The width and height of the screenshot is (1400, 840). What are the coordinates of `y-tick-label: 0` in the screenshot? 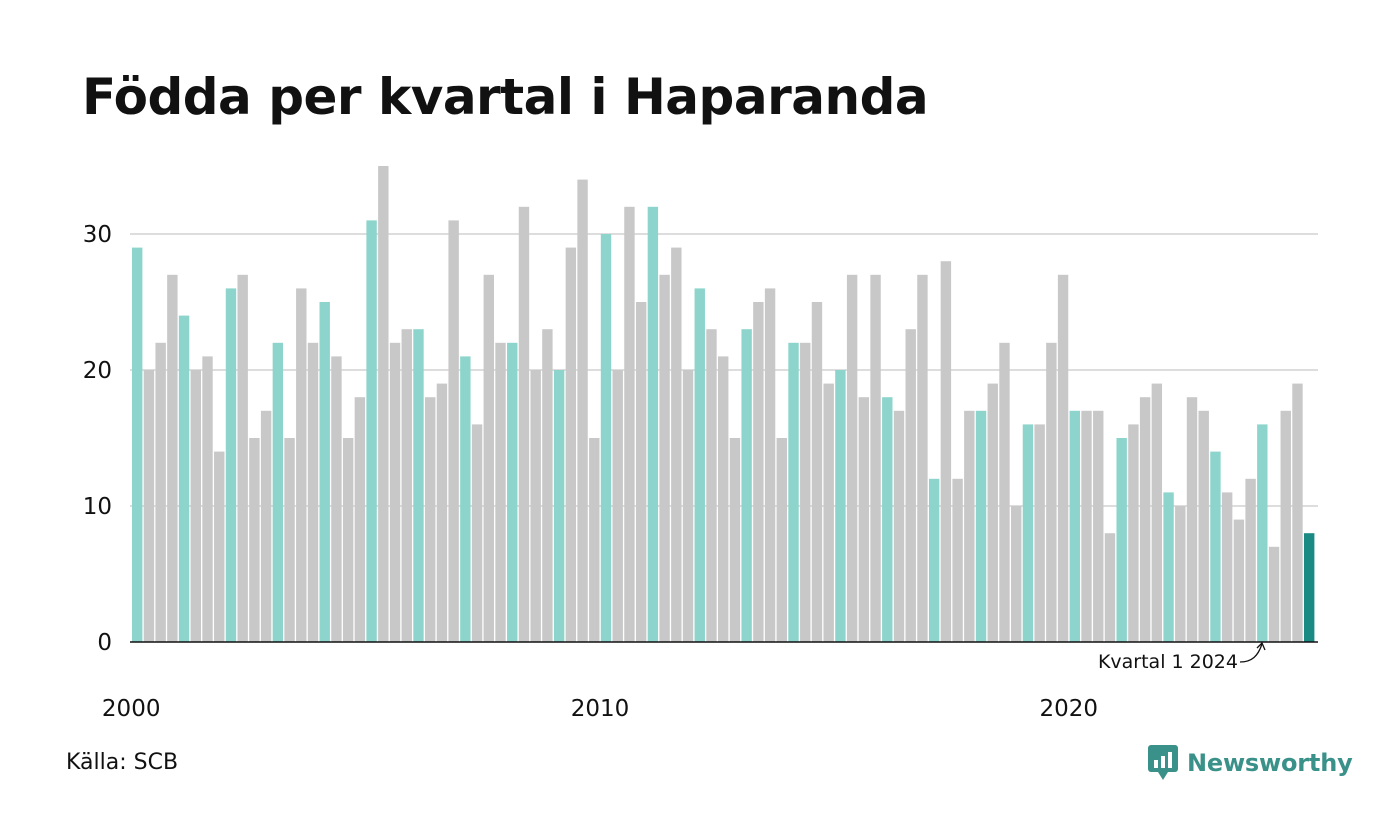 It's located at (104, 643).